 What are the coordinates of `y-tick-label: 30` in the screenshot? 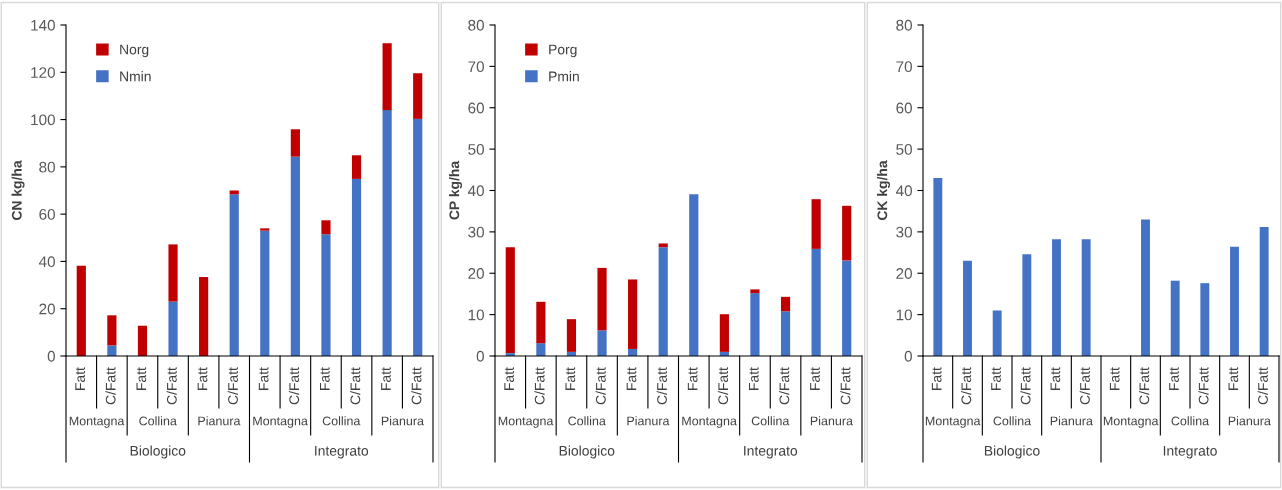 It's located at (904, 232).